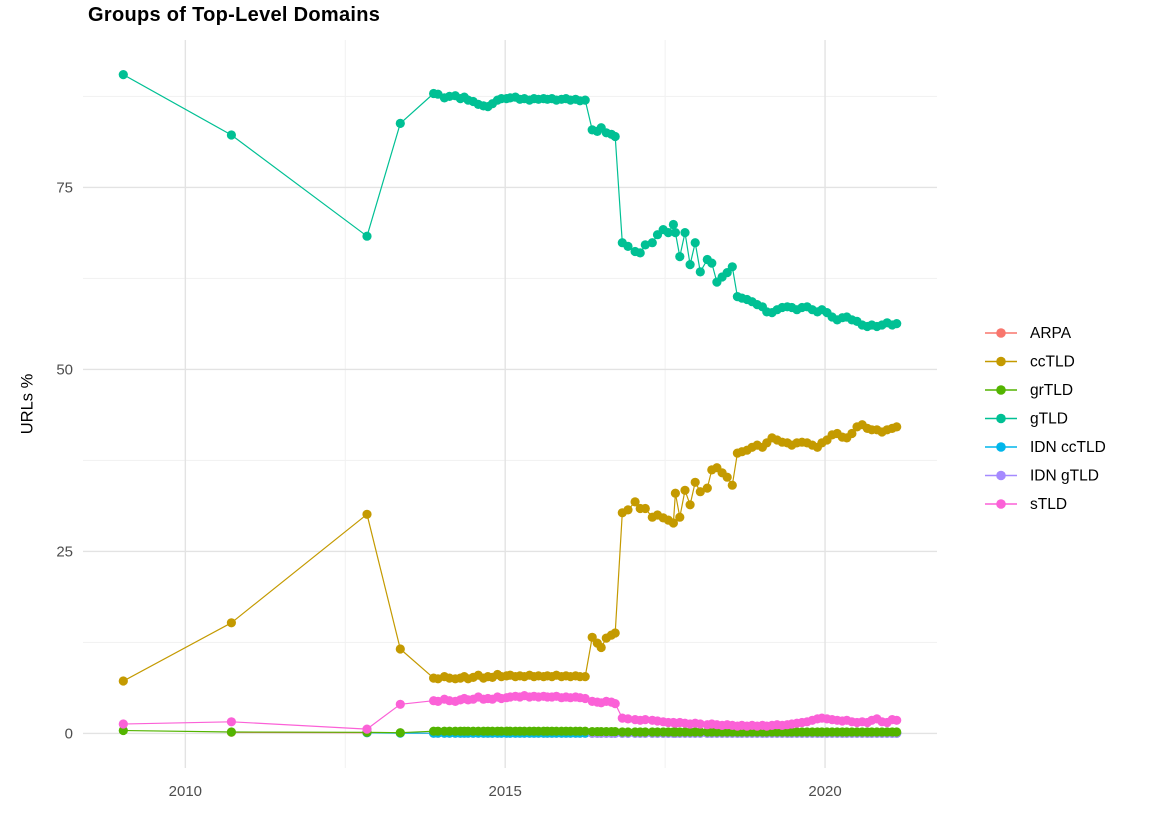 The image size is (1164, 827). I want to click on x-axis-labels: 2010 2015 2020, so click(505, 791).